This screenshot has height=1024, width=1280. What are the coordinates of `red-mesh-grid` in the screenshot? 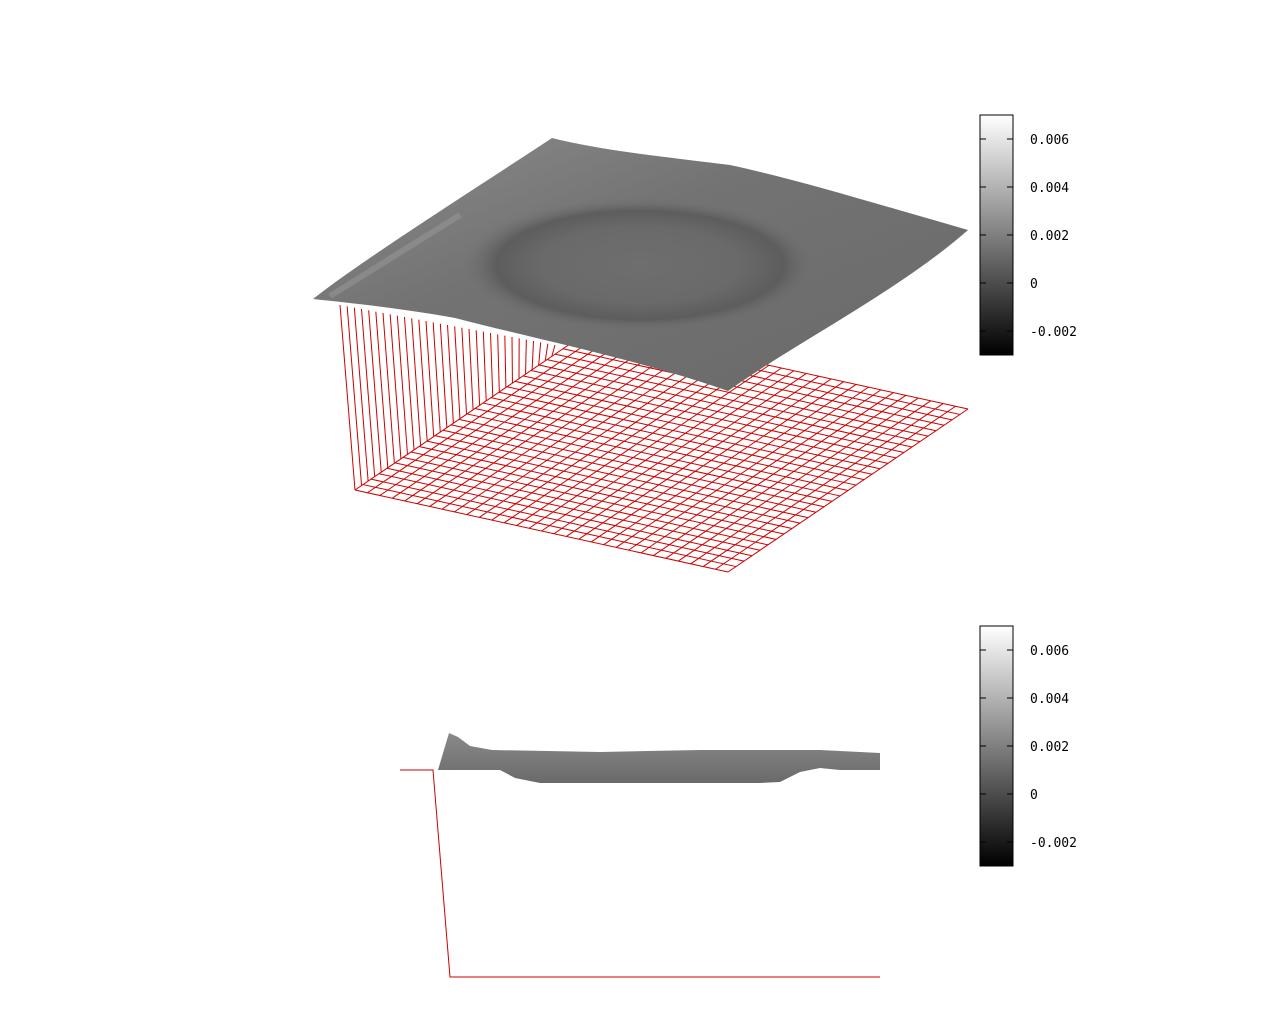 It's located at (654, 438).